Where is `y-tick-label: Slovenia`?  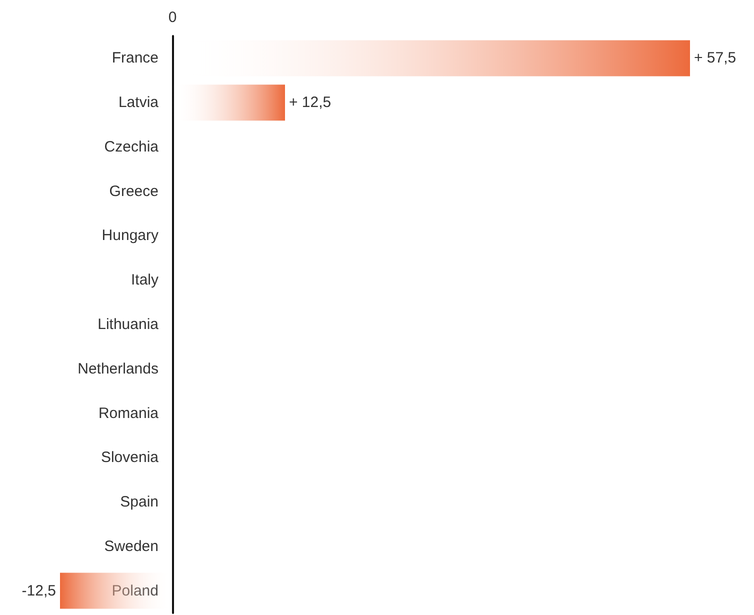
y-tick-label: Slovenia is located at coordinates (130, 457).